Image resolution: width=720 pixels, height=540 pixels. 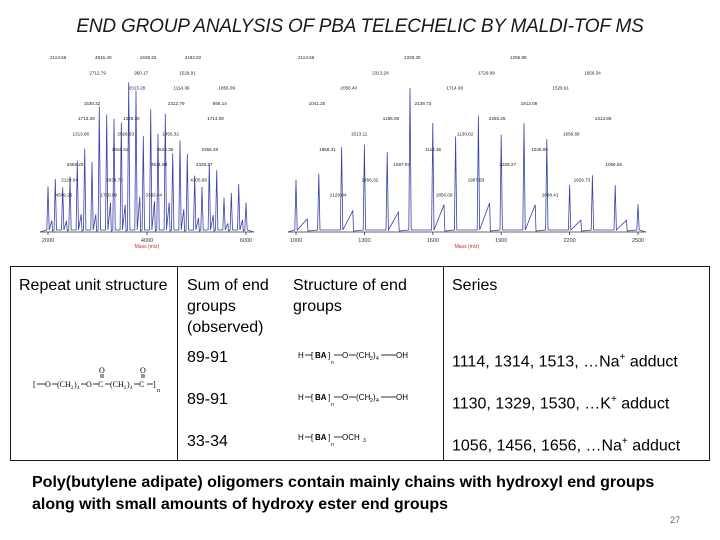 What do you see at coordinates (638, 241) in the screenshot?
I see `spectrum-right-tick-label: 2500` at bounding box center [638, 241].